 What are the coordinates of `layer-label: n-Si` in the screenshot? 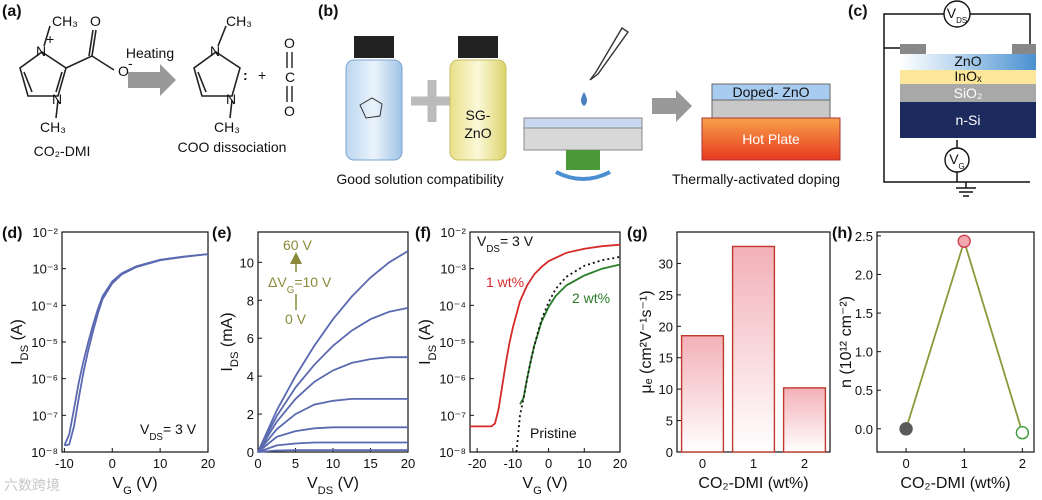 It's located at (968, 120).